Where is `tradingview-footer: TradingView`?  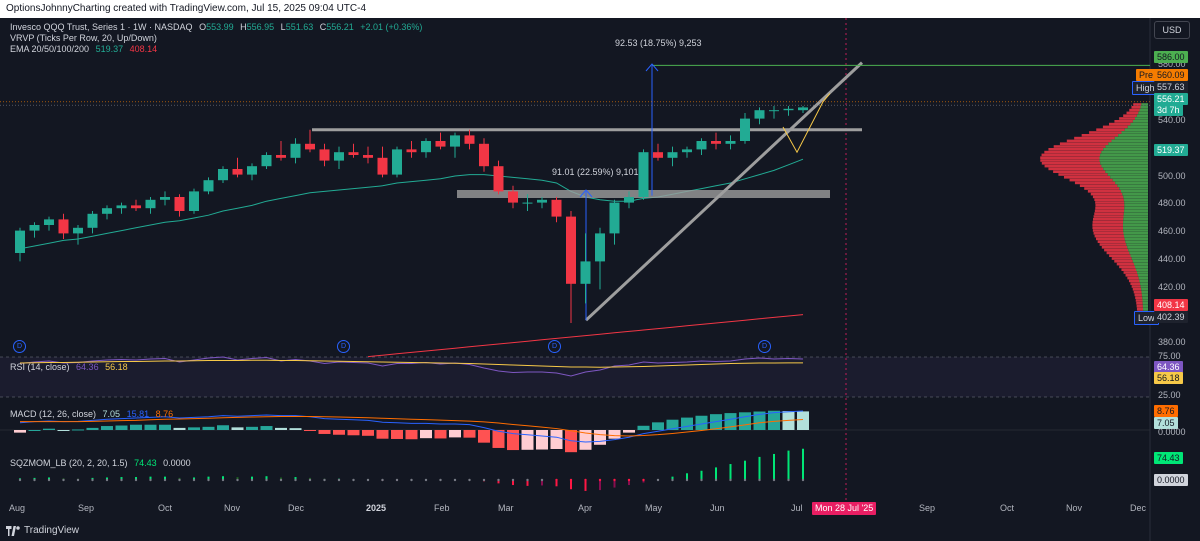
tradingview-footer: TradingView is located at coordinates (42, 530).